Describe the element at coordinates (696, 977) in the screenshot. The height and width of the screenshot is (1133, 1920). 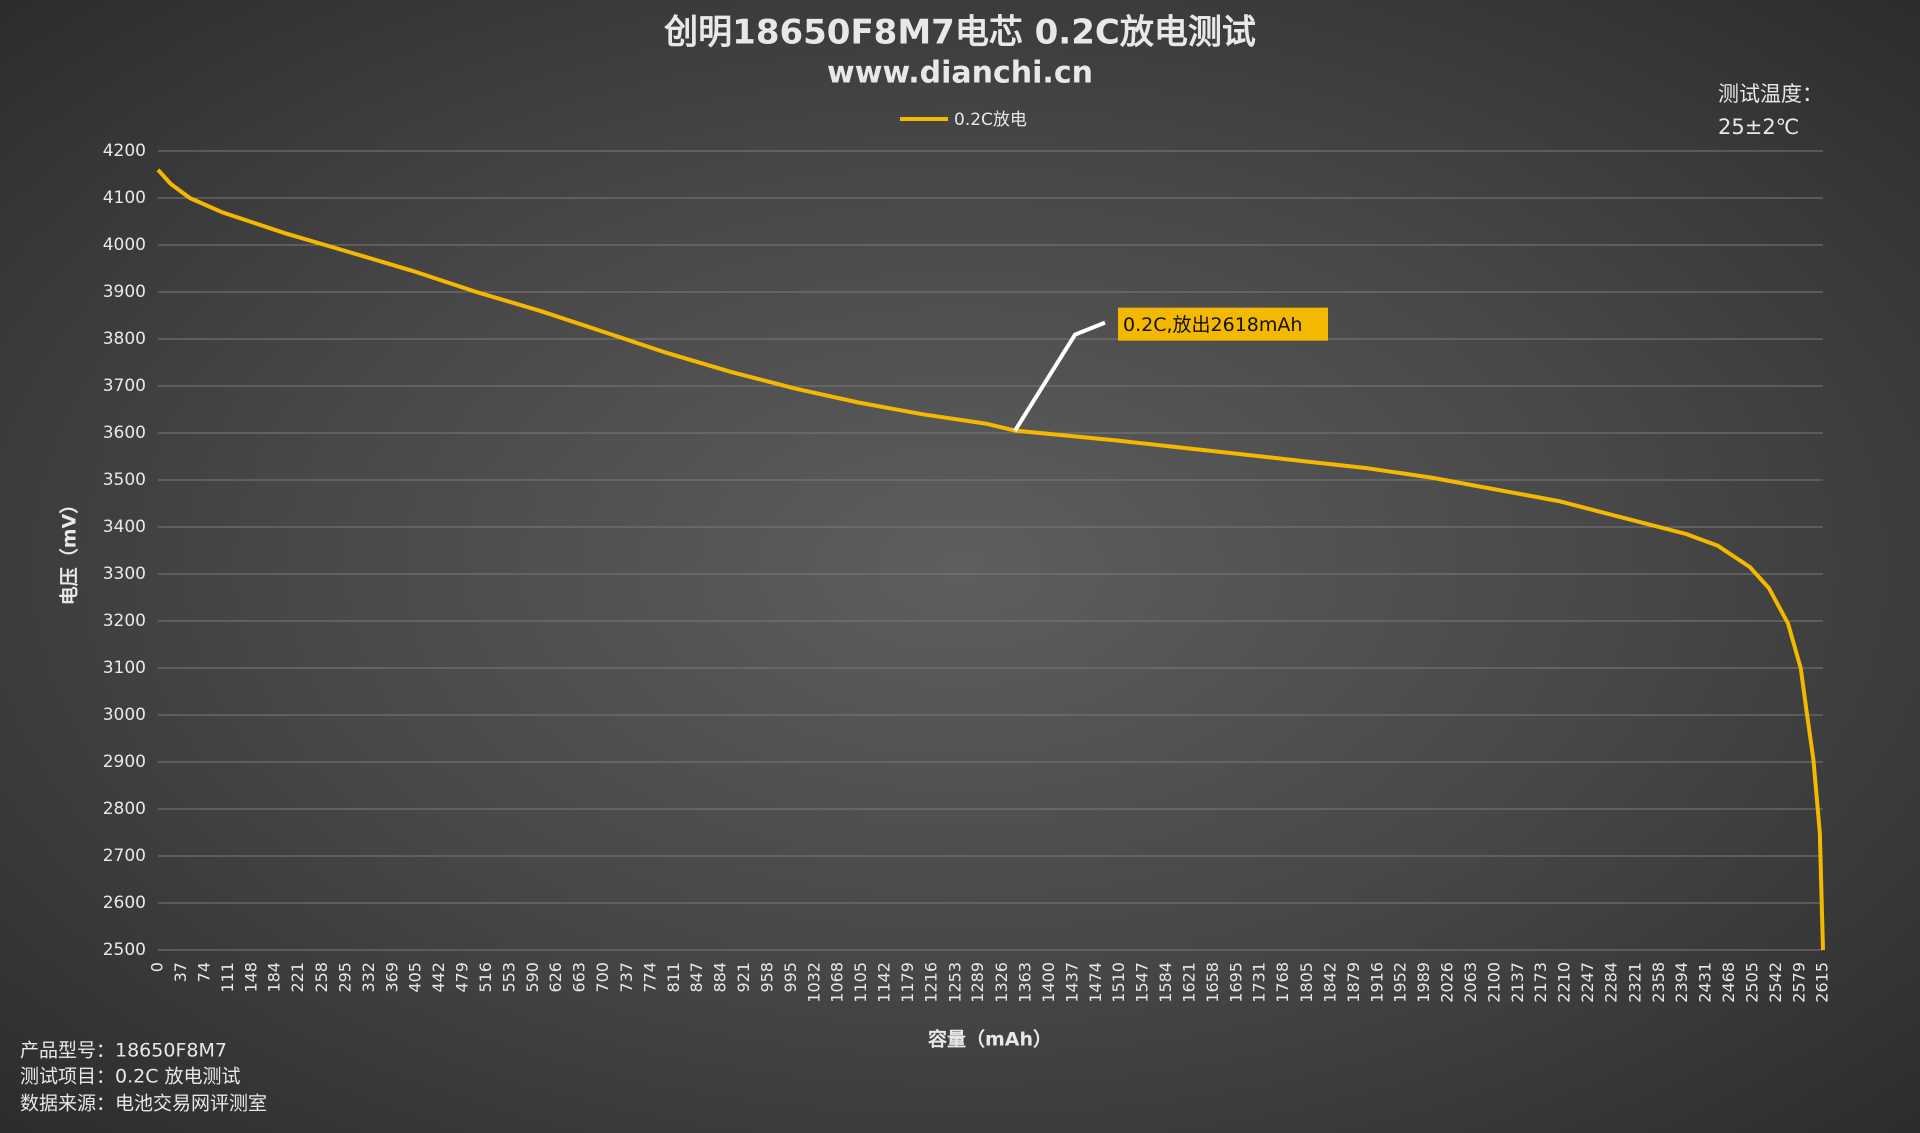
I see `x-tick-label: 847` at that location.